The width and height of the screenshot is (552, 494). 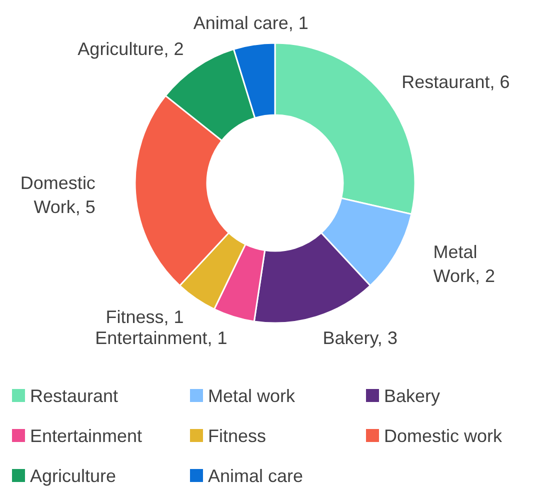 I want to click on legend-label: Restaurant, so click(x=74, y=396).